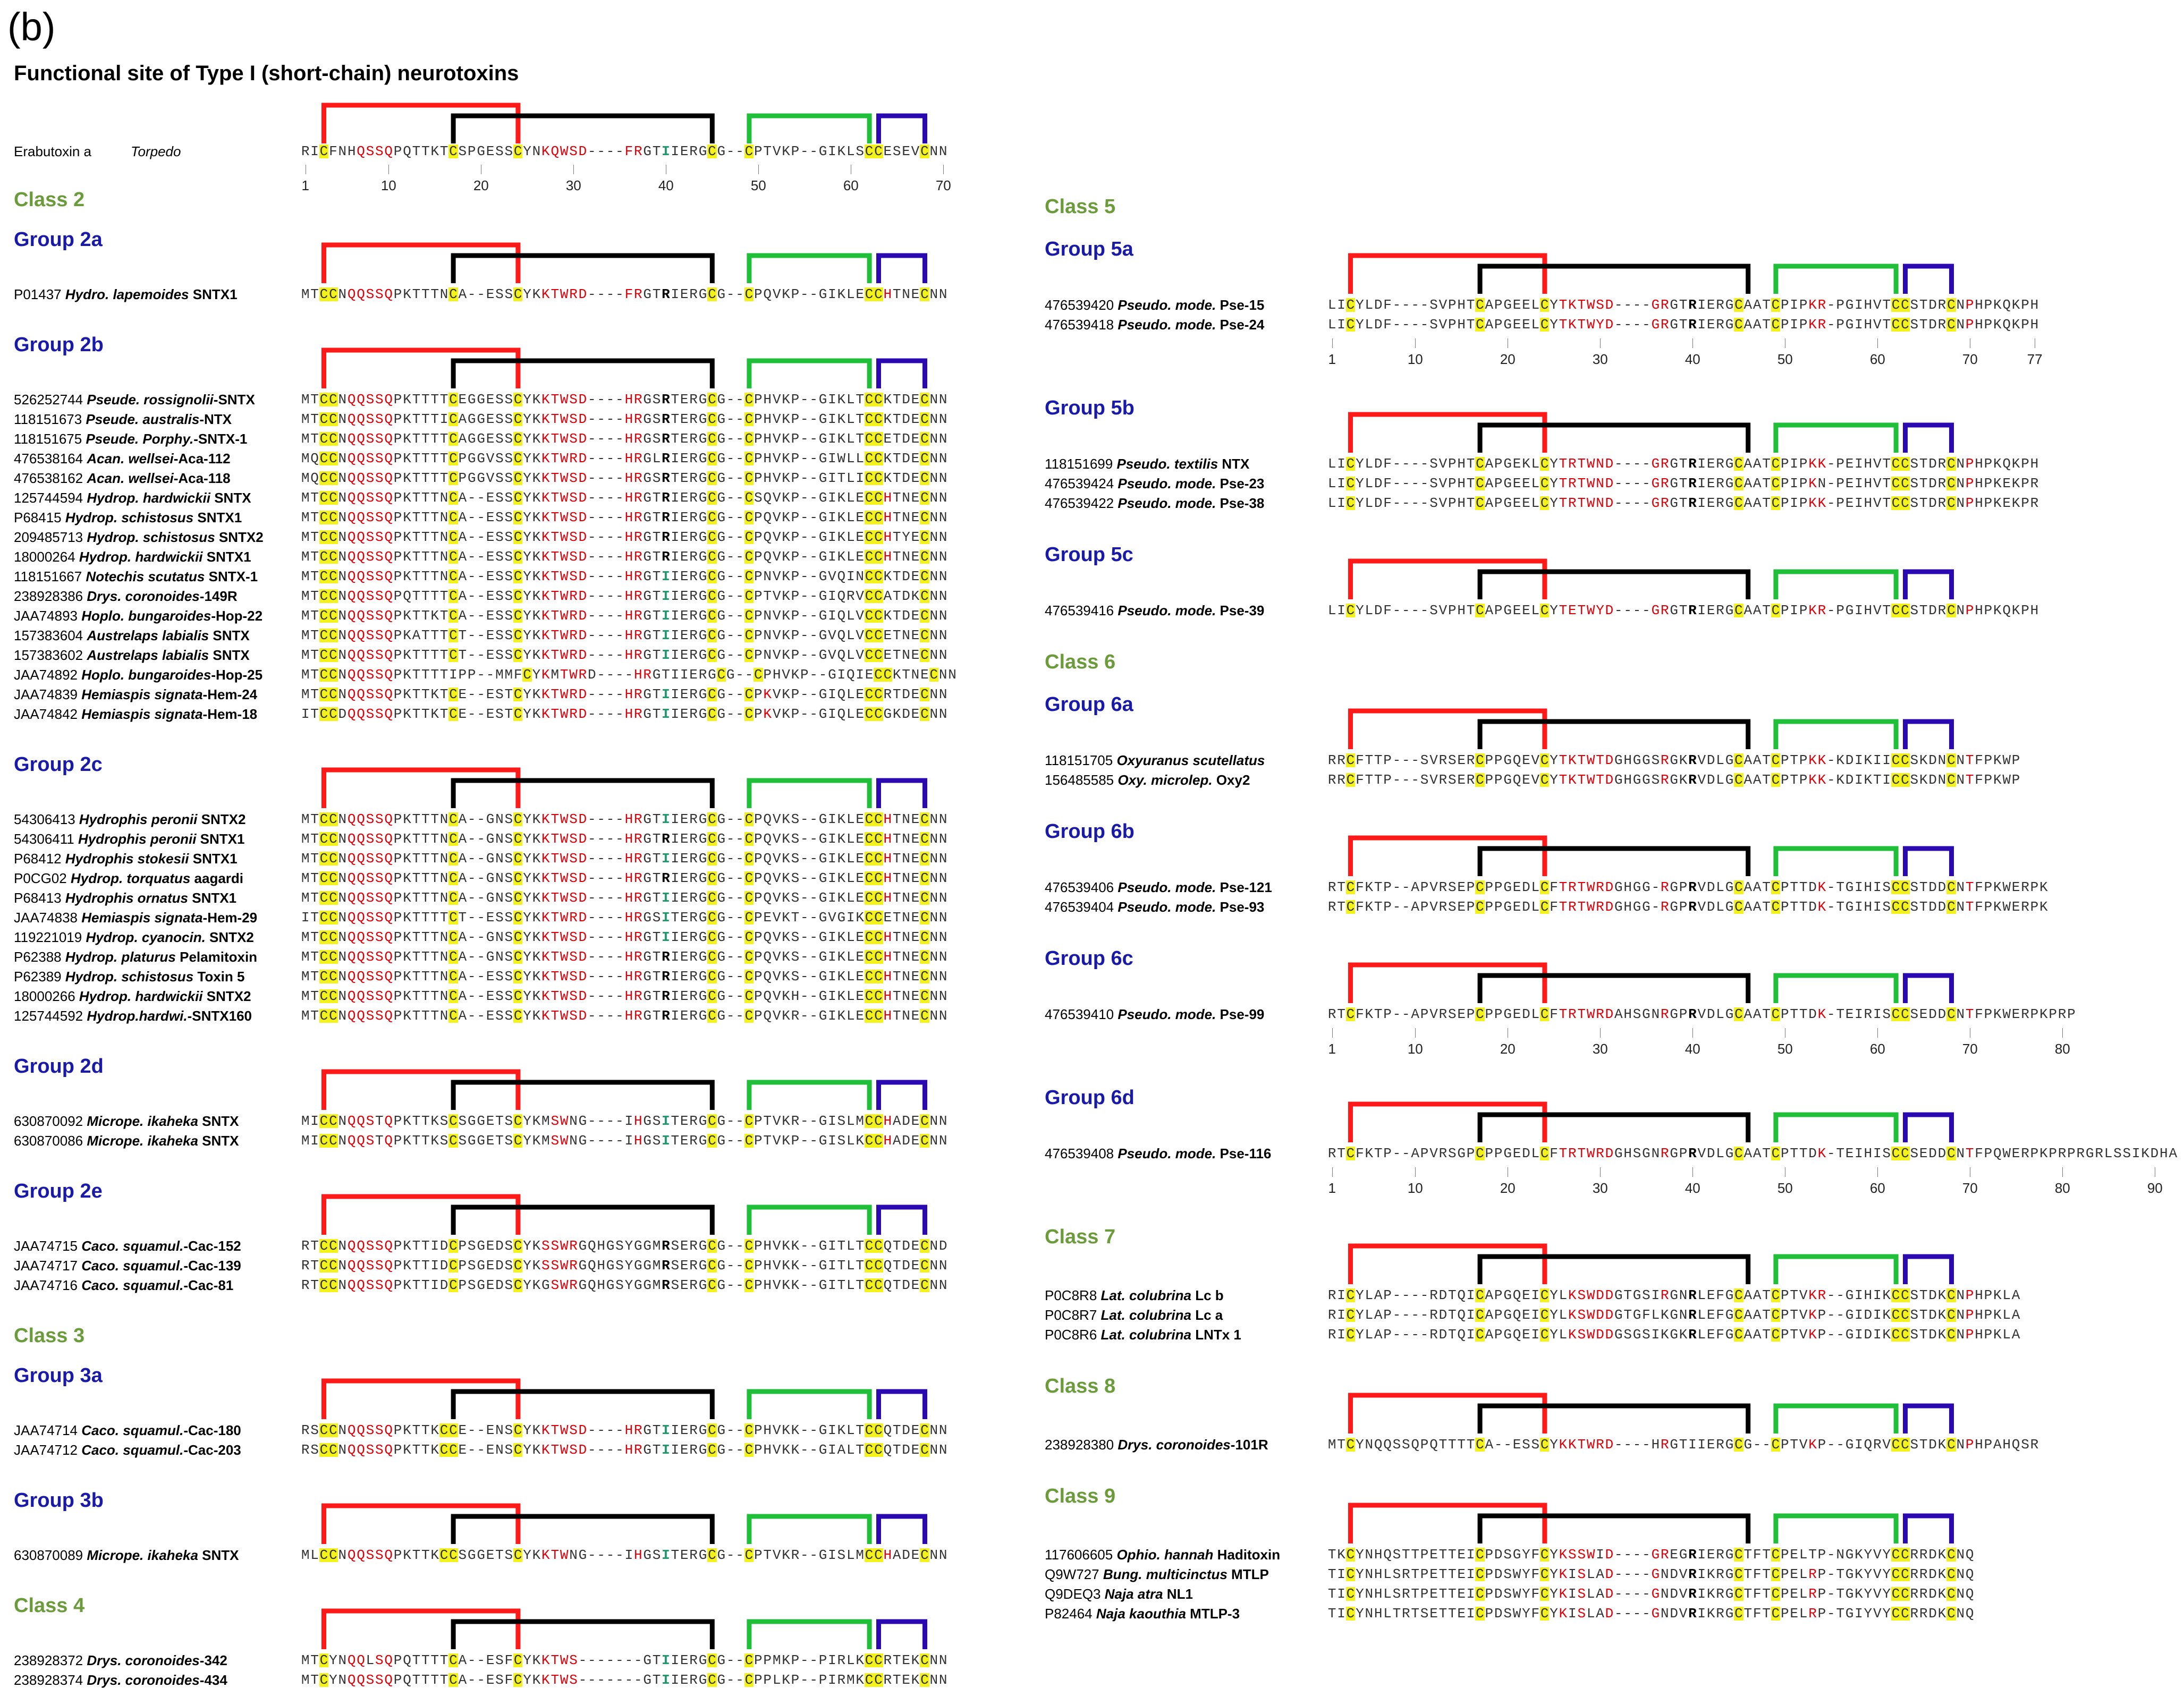 This screenshot has height=1688, width=2184. I want to click on accession-id: Erabutoxin a, so click(52, 151).